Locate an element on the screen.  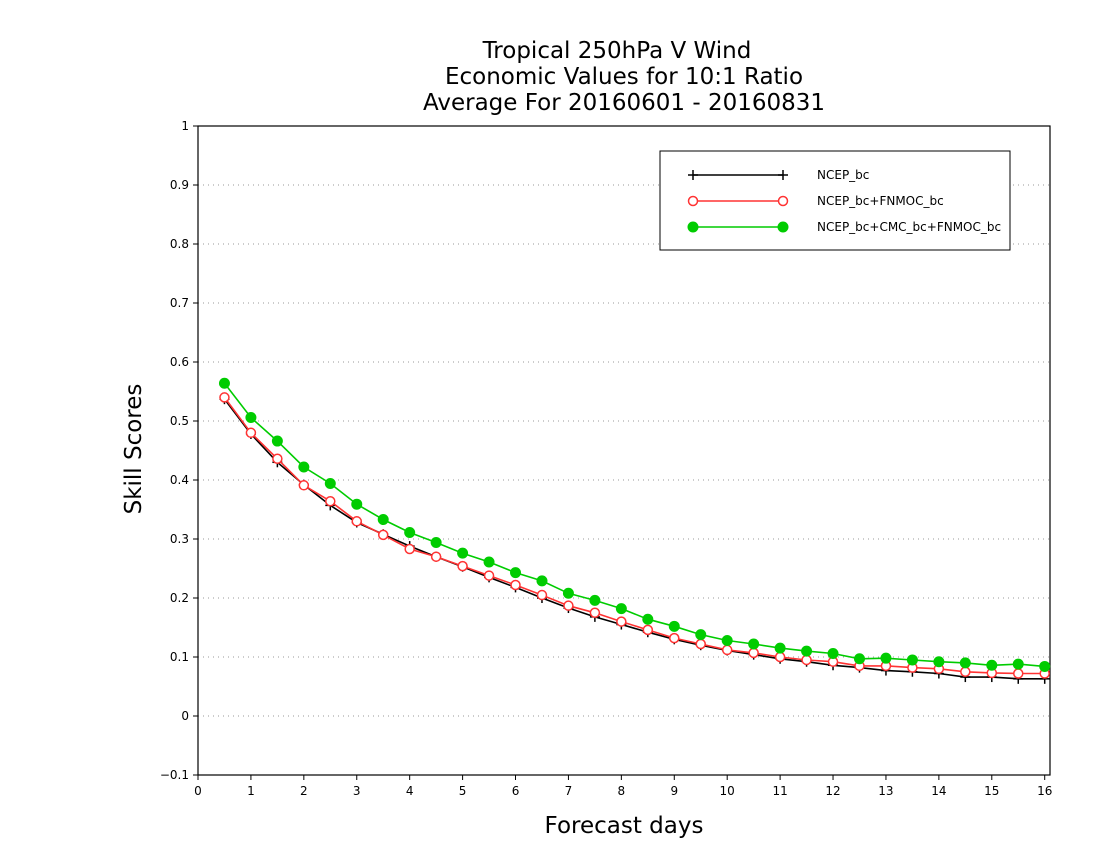
y-tick-label: 0.9 is located at coordinates (179, 185).